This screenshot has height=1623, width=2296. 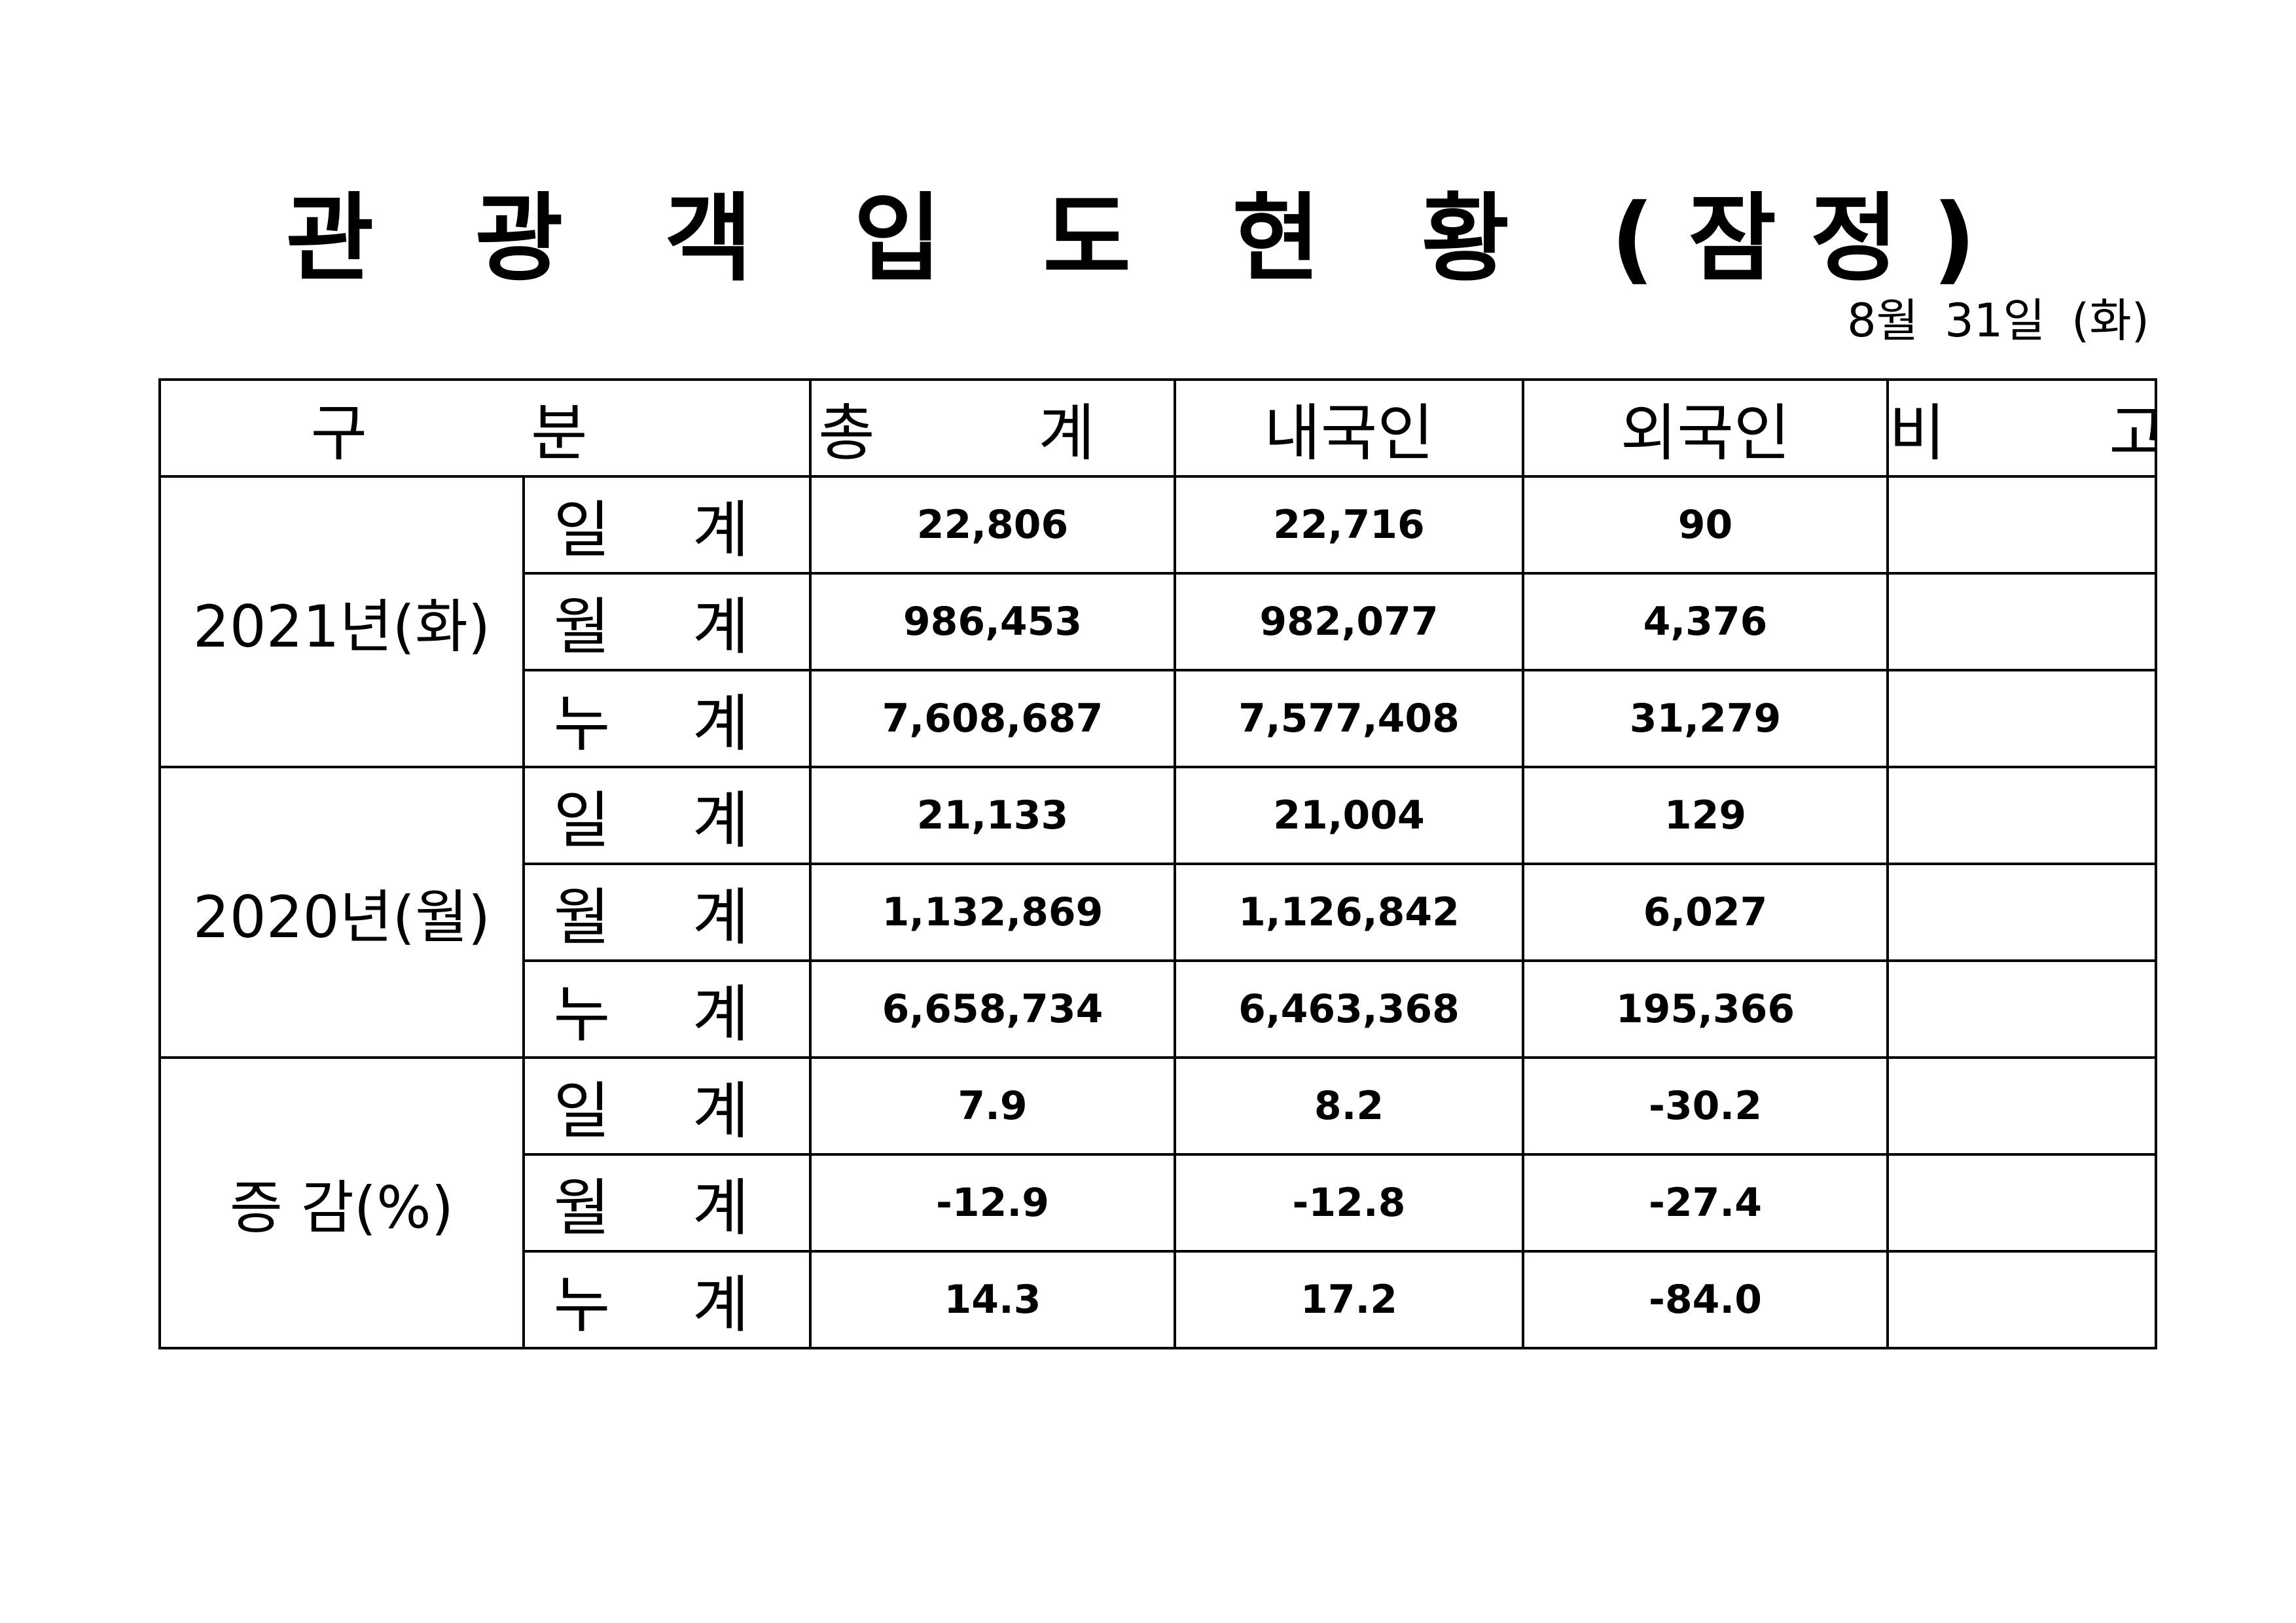 What do you see at coordinates (1349, 1299) in the screenshot?
I see `cell-domestic: 17.2` at bounding box center [1349, 1299].